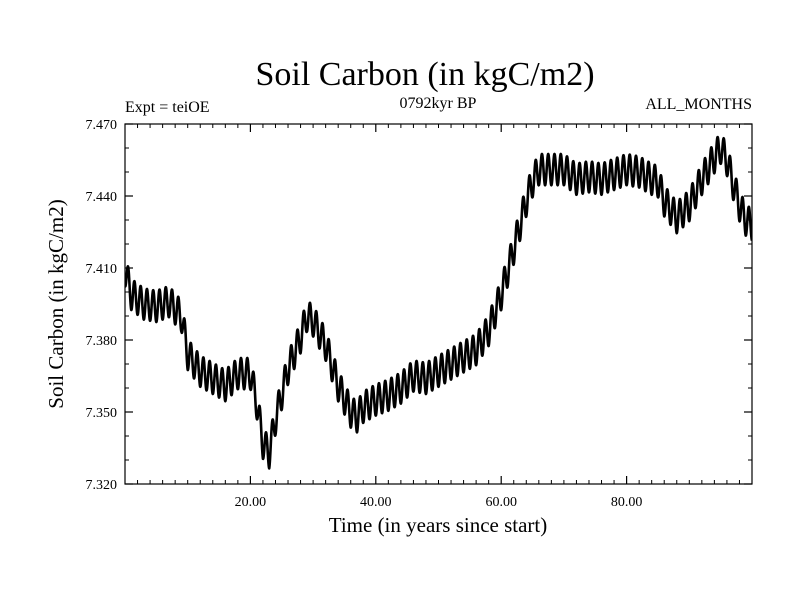 The image size is (800, 600). Describe the element at coordinates (698, 104) in the screenshot. I see `months-label: ALL_MONTHS` at that location.